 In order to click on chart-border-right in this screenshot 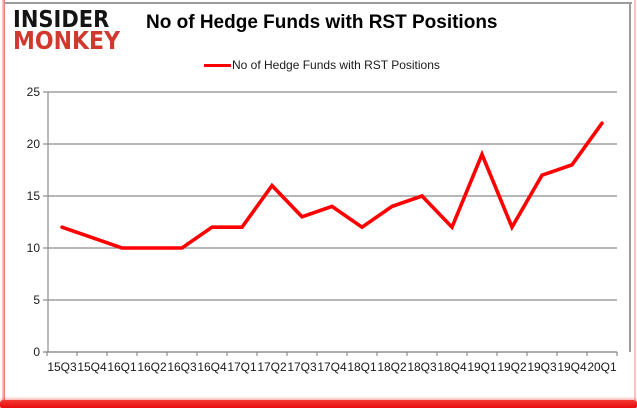, I will do `click(630, 177)`.